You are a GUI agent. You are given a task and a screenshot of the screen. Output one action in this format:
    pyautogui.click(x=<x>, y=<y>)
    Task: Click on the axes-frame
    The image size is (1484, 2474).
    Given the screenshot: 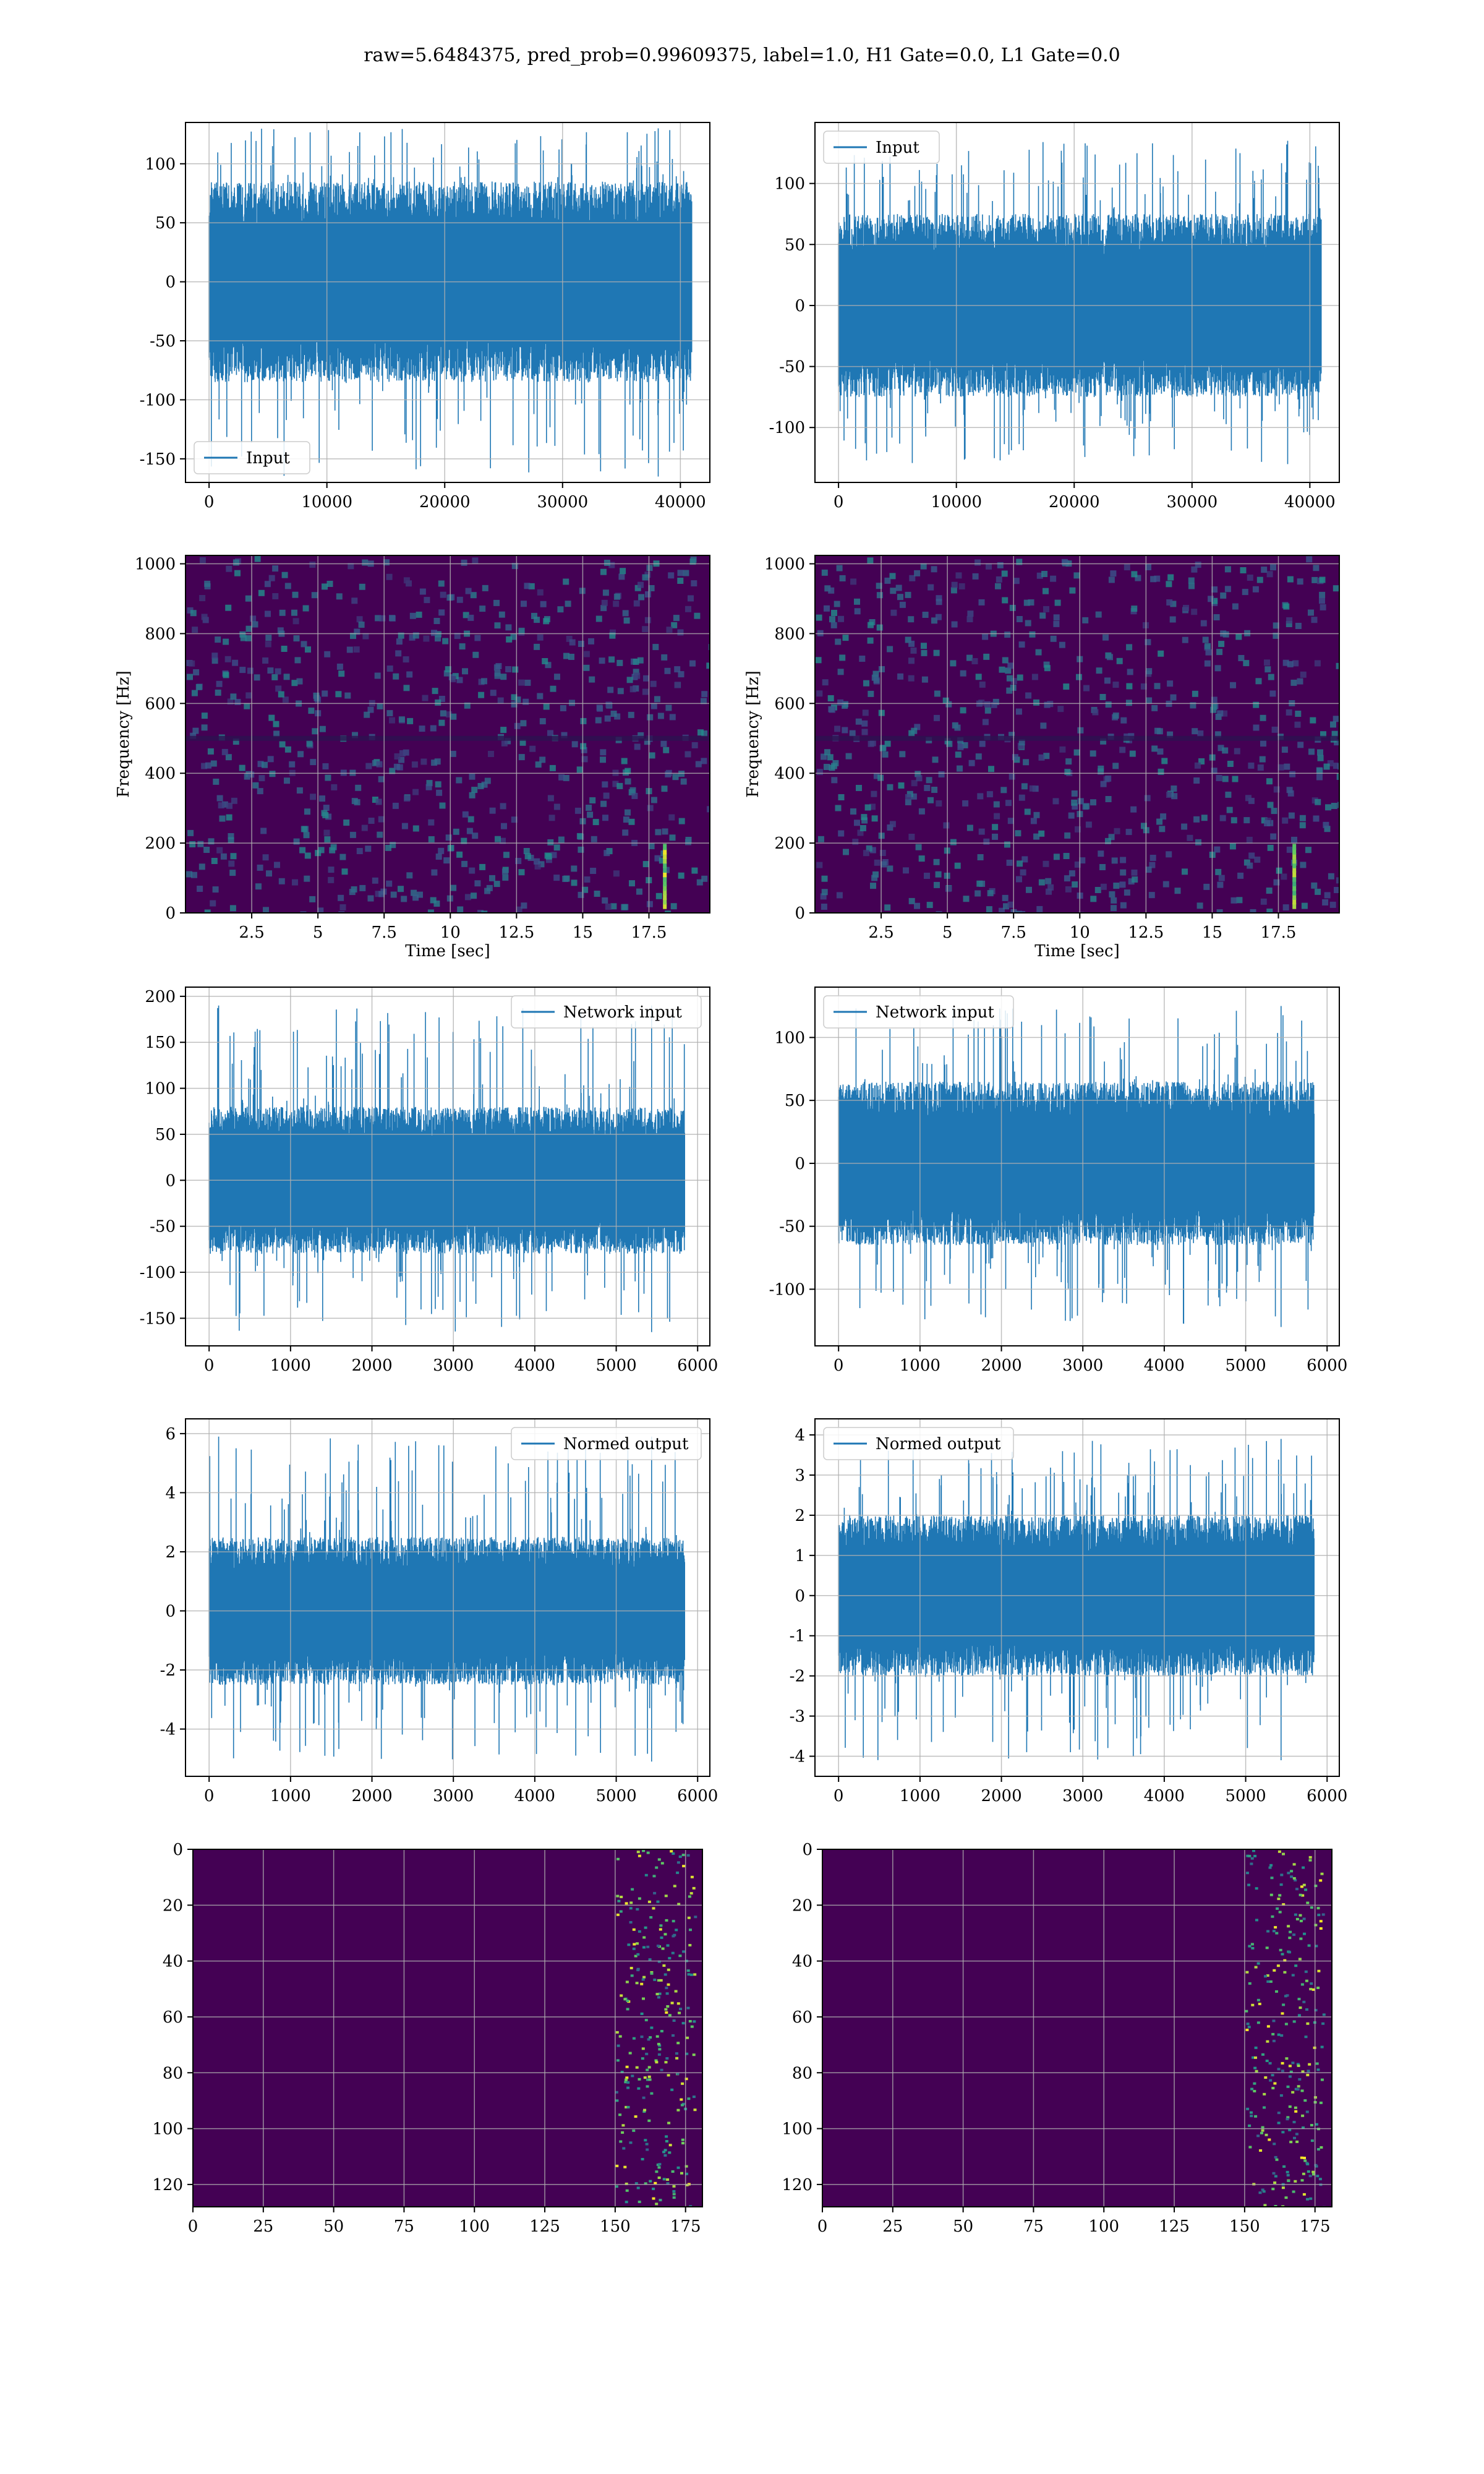 What is the action you would take?
    pyautogui.click(x=1077, y=1598)
    